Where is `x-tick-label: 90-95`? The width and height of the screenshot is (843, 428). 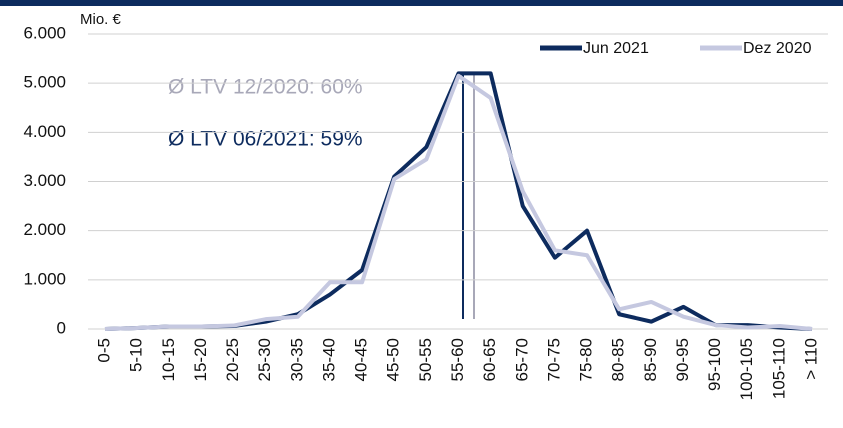
x-tick-label: 90-95 is located at coordinates (682, 359).